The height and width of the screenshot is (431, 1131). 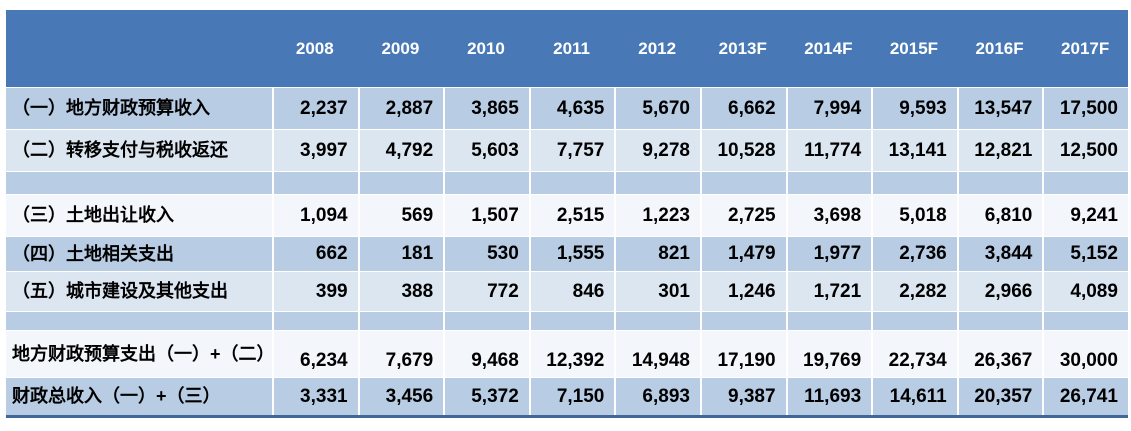 I want to click on value-cell: 569, so click(x=400, y=215).